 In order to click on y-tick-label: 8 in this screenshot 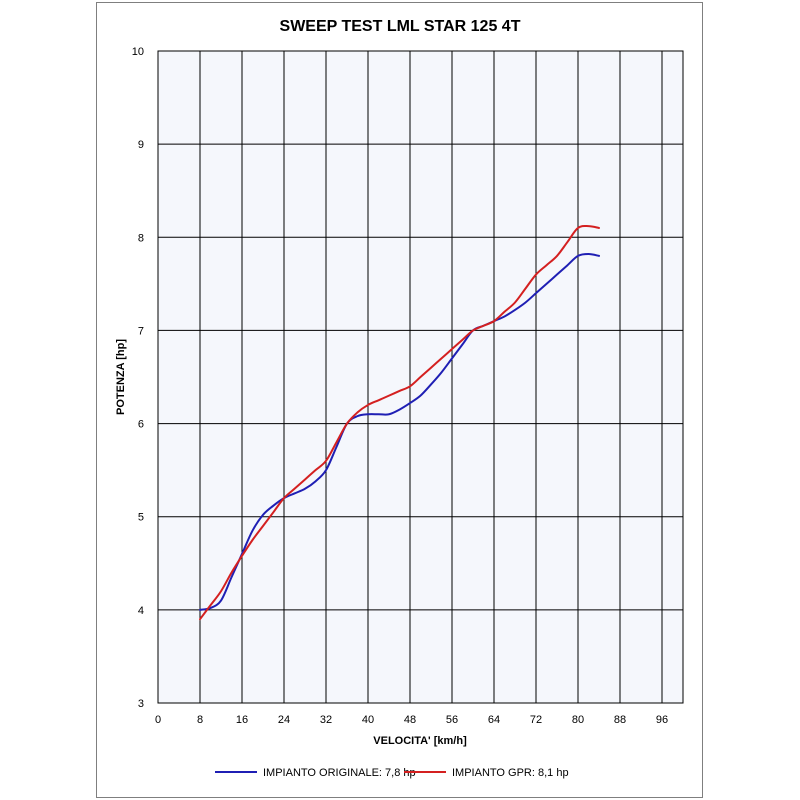, I will do `click(141, 238)`.